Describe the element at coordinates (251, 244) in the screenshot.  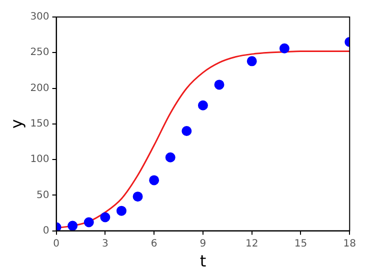
I see `x-tick-label: 12` at that location.